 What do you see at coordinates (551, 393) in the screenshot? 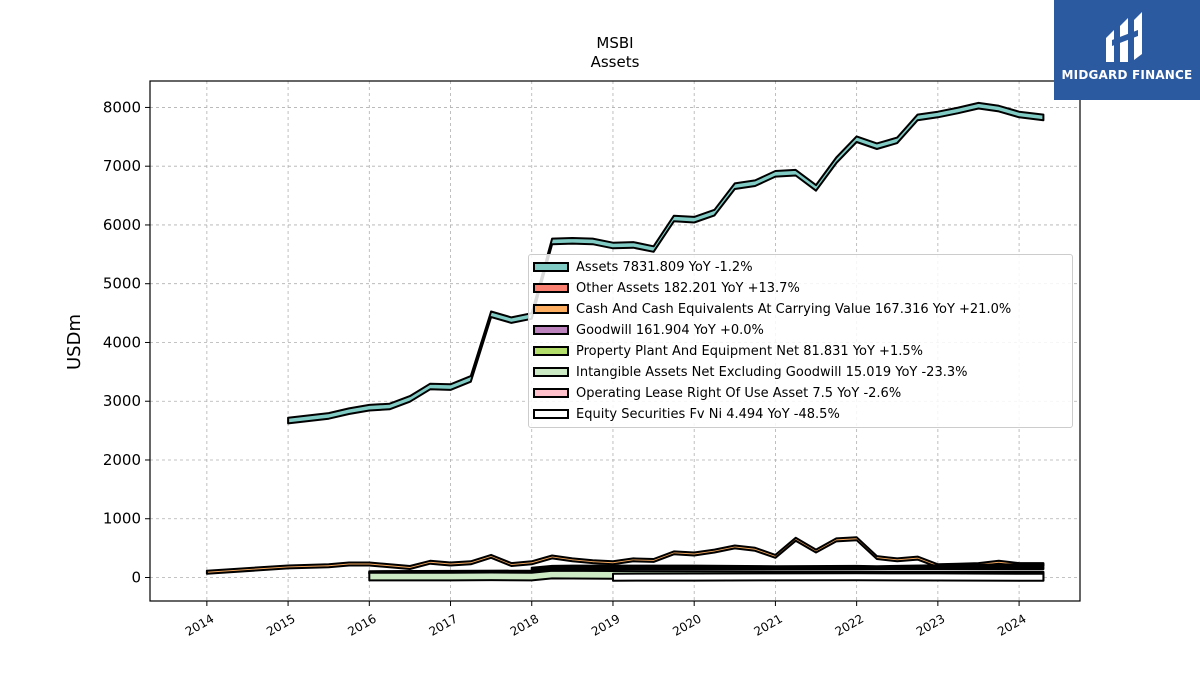
I see `legend-swatch-lease` at bounding box center [551, 393].